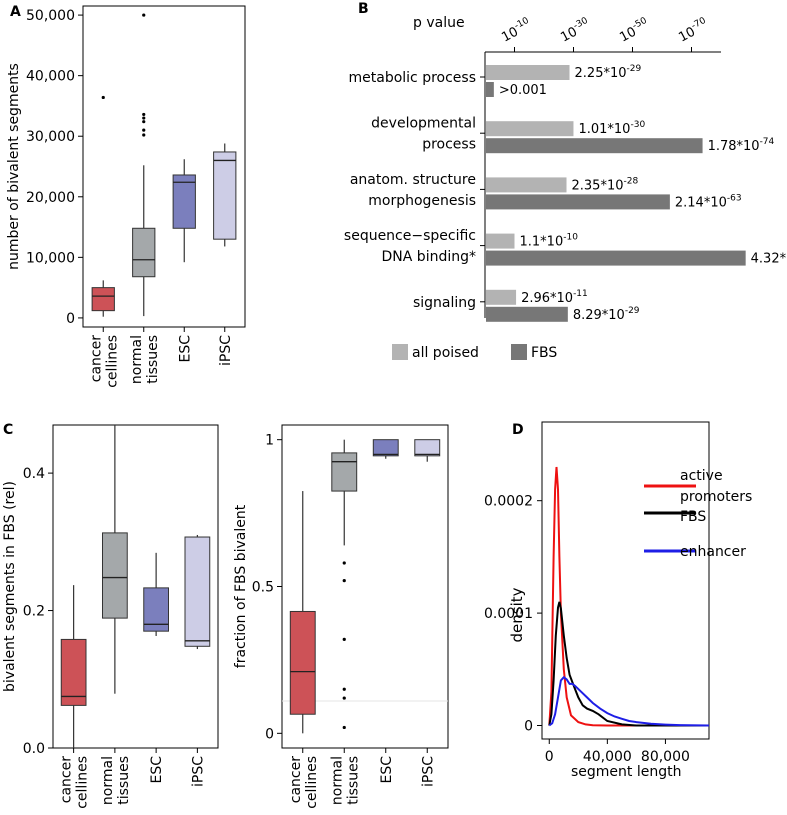 The image size is (787, 815). Describe the element at coordinates (50, 77) in the screenshot. I see `y-tick-label: 40,000` at that location.